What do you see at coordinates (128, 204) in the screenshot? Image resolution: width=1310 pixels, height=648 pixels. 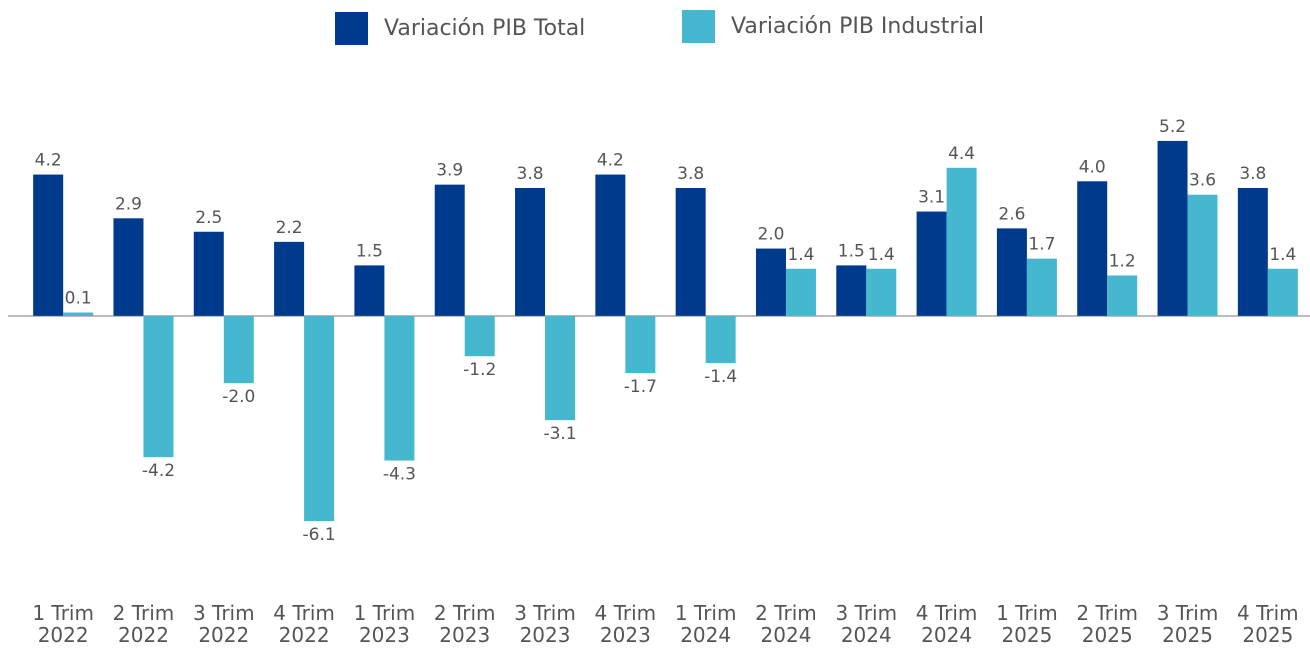 I see `value-label: 2.9` at bounding box center [128, 204].